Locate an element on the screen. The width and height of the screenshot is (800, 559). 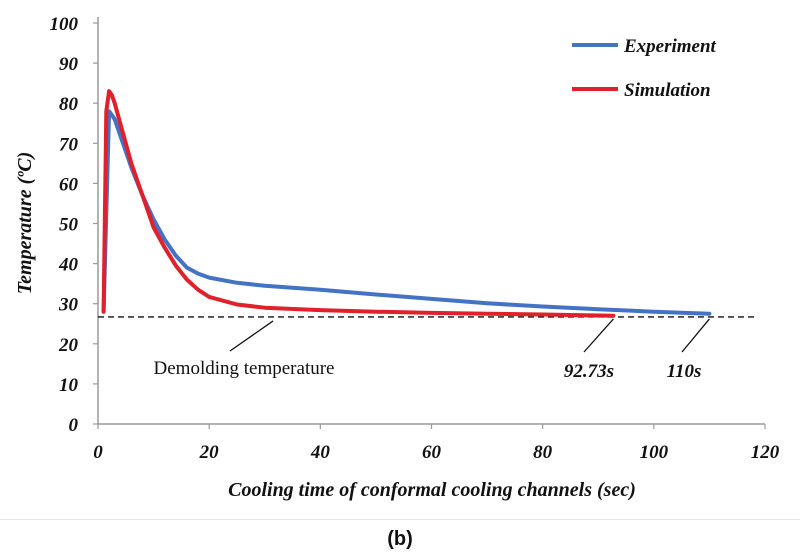
y-tick-label: 70 is located at coordinates (69, 144).